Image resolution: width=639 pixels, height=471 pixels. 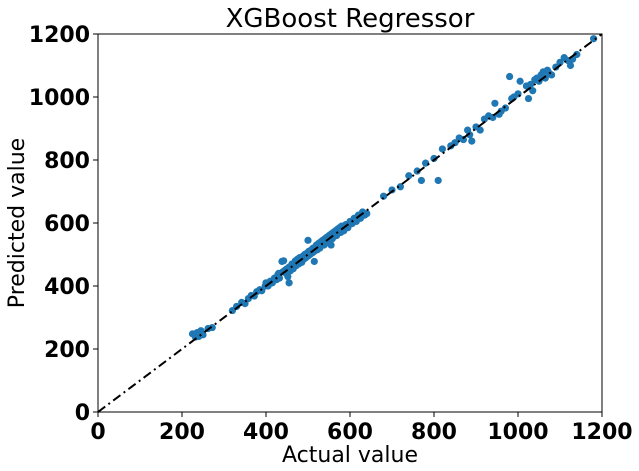 What do you see at coordinates (601, 432) in the screenshot?
I see `x-tick-label: 1200` at bounding box center [601, 432].